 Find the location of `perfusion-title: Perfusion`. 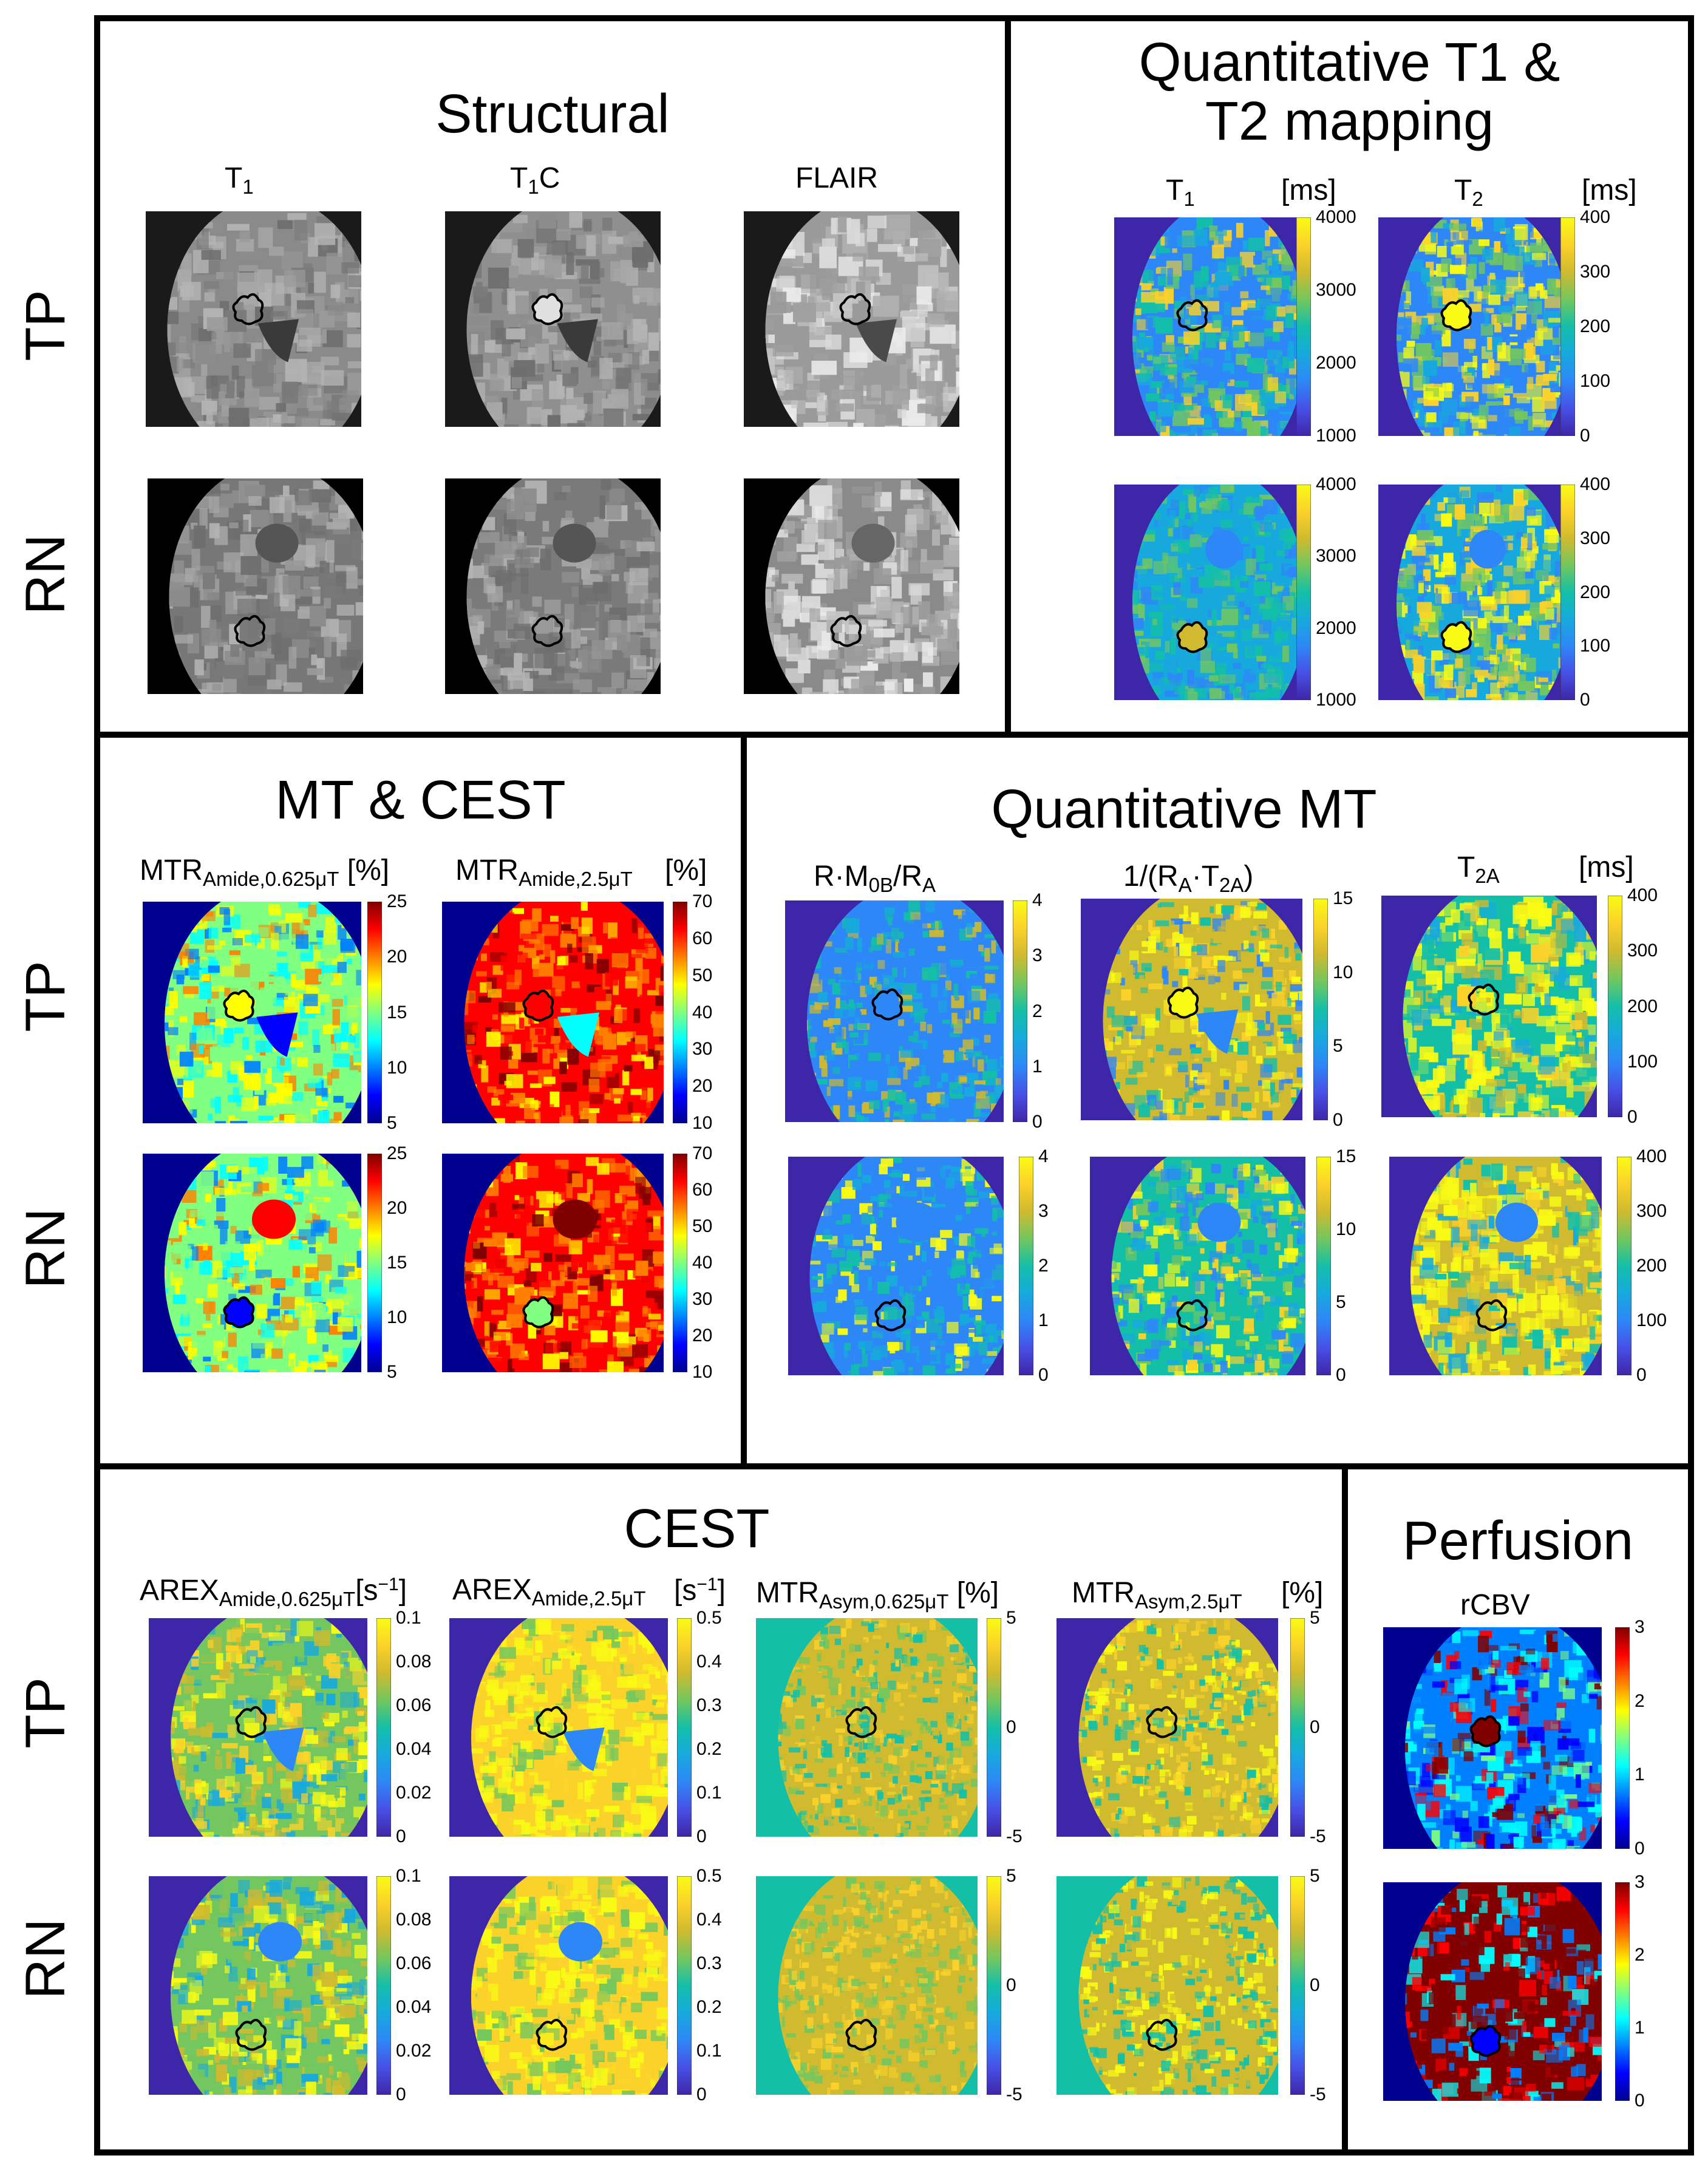

perfusion-title: Perfusion is located at coordinates (1518, 1541).